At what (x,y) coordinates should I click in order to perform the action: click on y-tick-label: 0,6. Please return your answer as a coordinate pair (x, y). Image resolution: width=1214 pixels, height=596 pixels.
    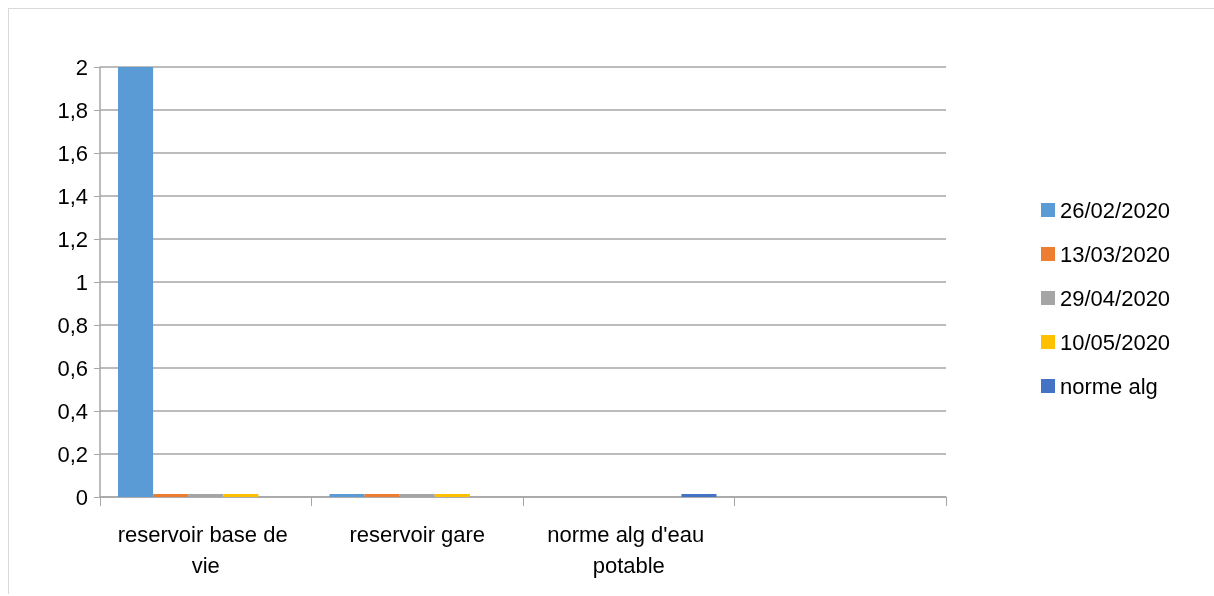
    Looking at the image, I should click on (72, 368).